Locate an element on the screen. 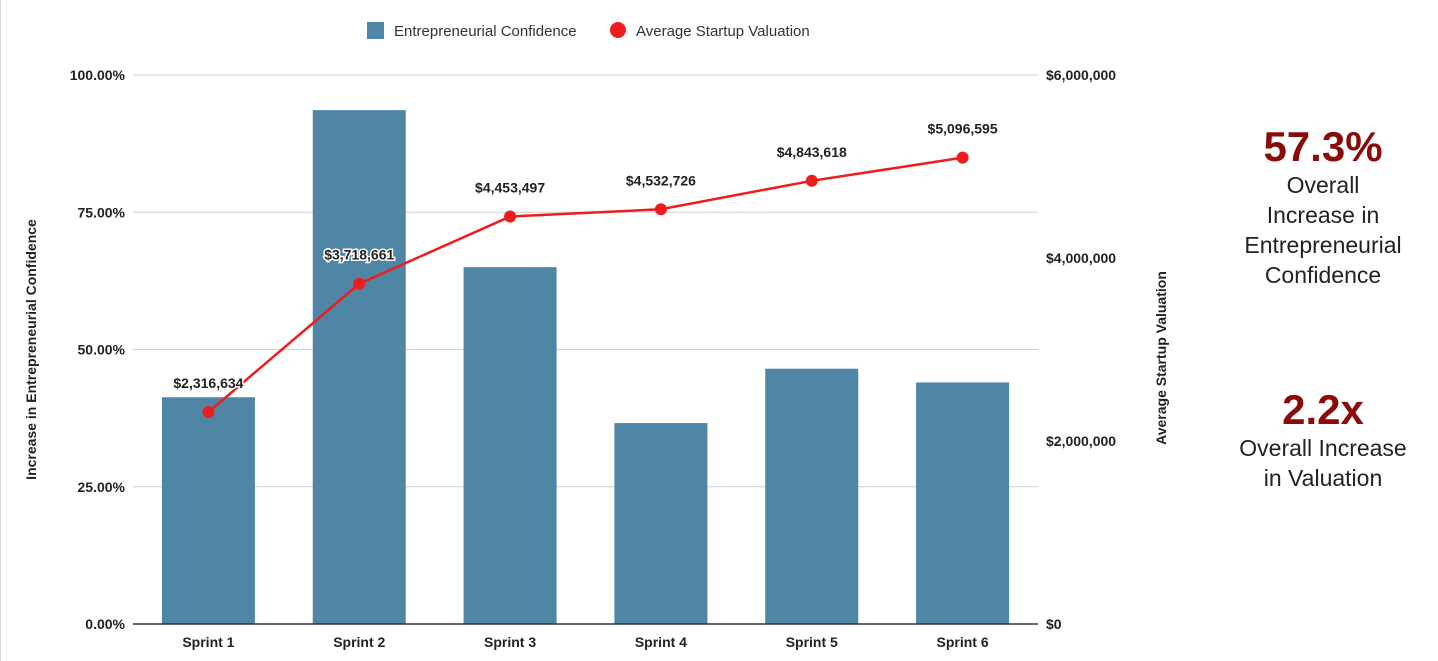 The image size is (1438, 661). x-tick-label: Sprint 4 is located at coordinates (661, 642).